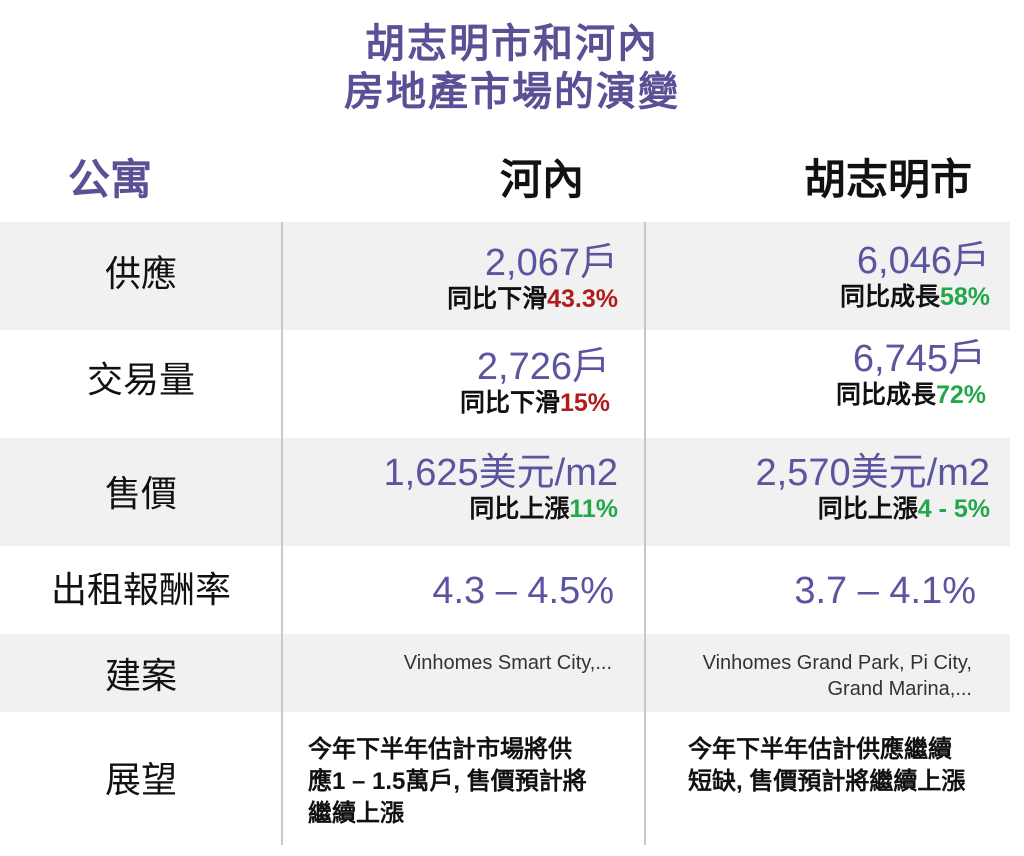  Describe the element at coordinates (140, 589) in the screenshot. I see `row-label: 出租報酬率` at that location.